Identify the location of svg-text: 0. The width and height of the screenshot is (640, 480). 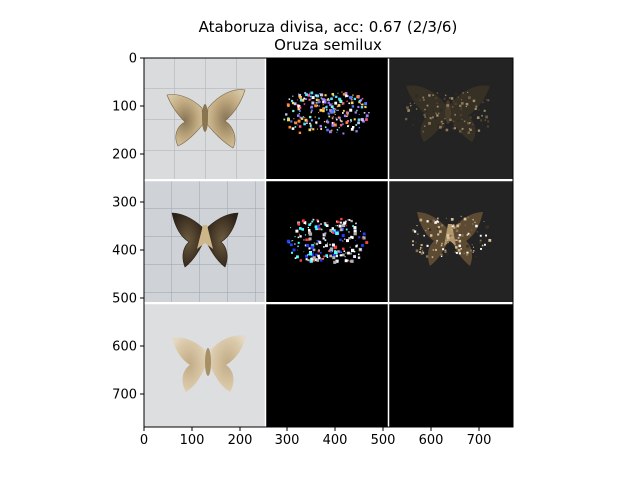
(133, 59).